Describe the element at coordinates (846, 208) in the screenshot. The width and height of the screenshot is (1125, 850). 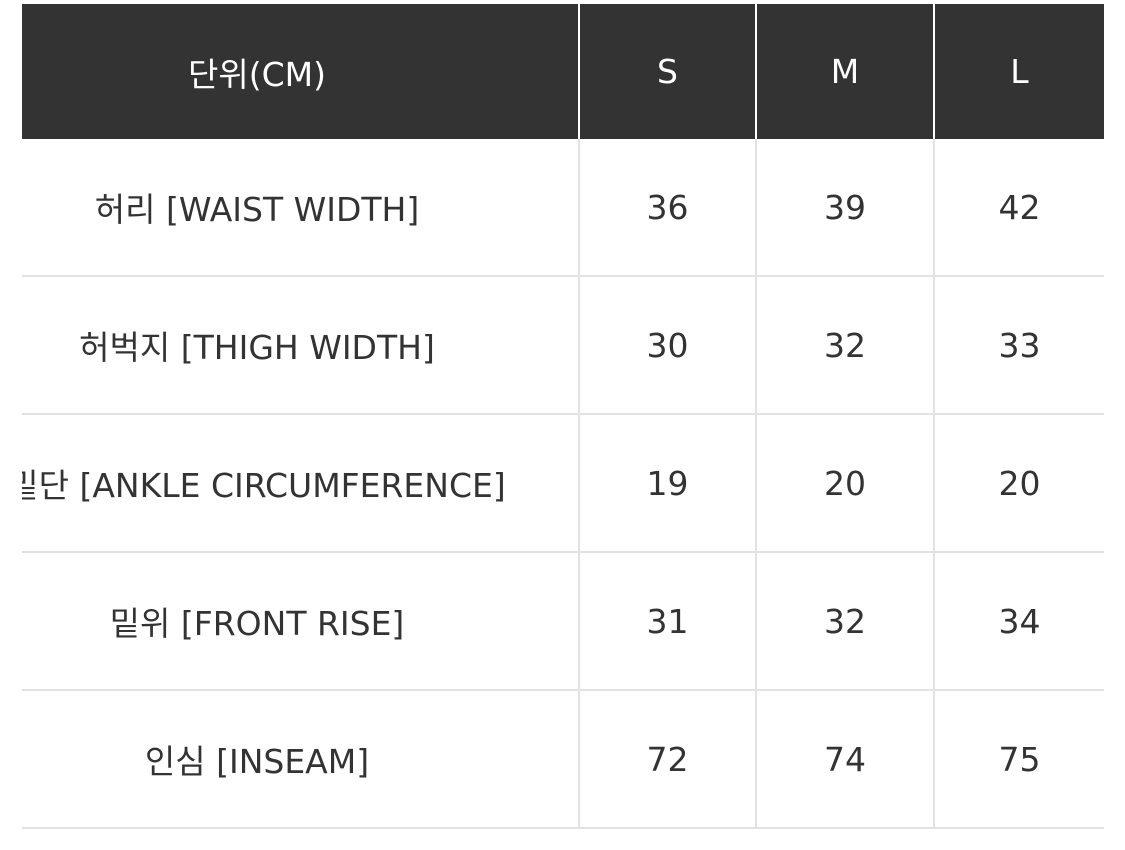
I see `value-size-m: 39` at that location.